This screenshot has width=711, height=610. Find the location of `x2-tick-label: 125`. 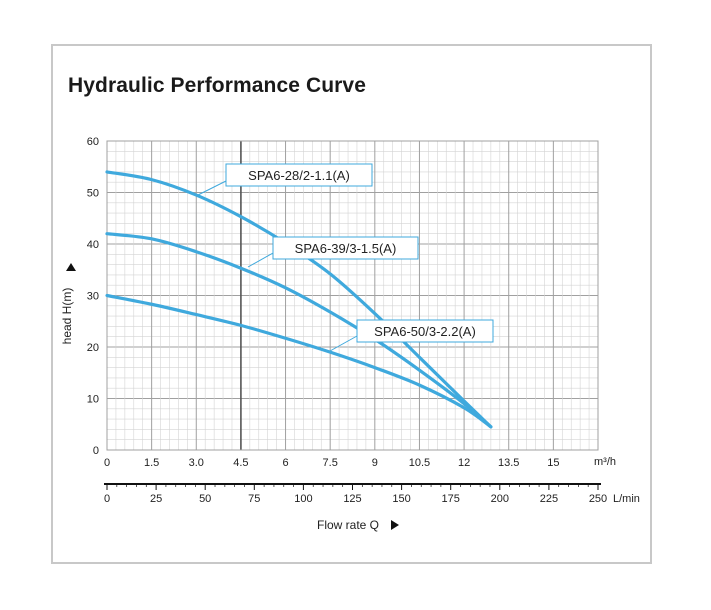

x2-tick-label: 125 is located at coordinates (352, 499).